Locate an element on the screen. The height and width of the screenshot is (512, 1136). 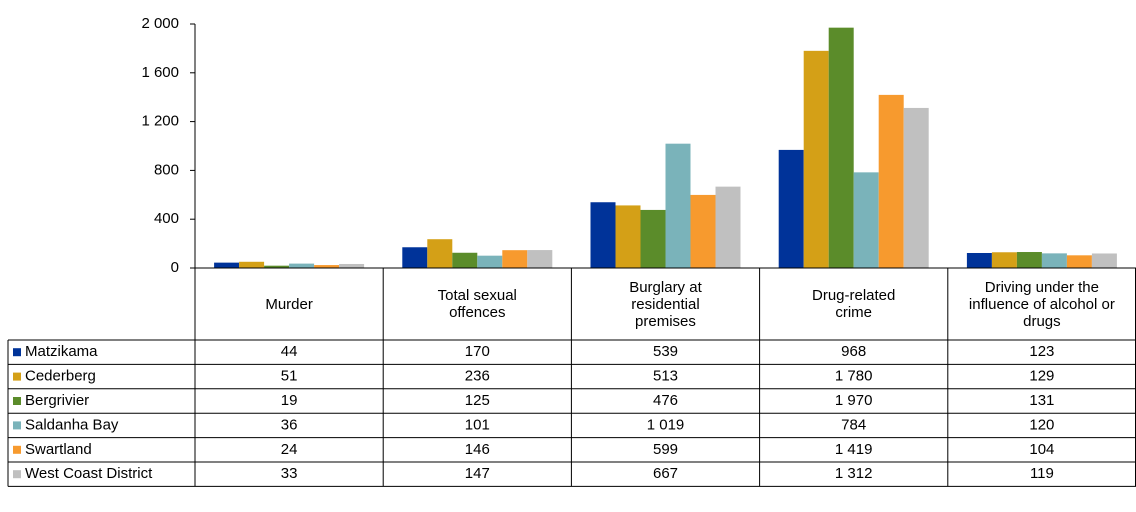
x-tick-text: Total sexual offences is located at coordinates (477, 304).